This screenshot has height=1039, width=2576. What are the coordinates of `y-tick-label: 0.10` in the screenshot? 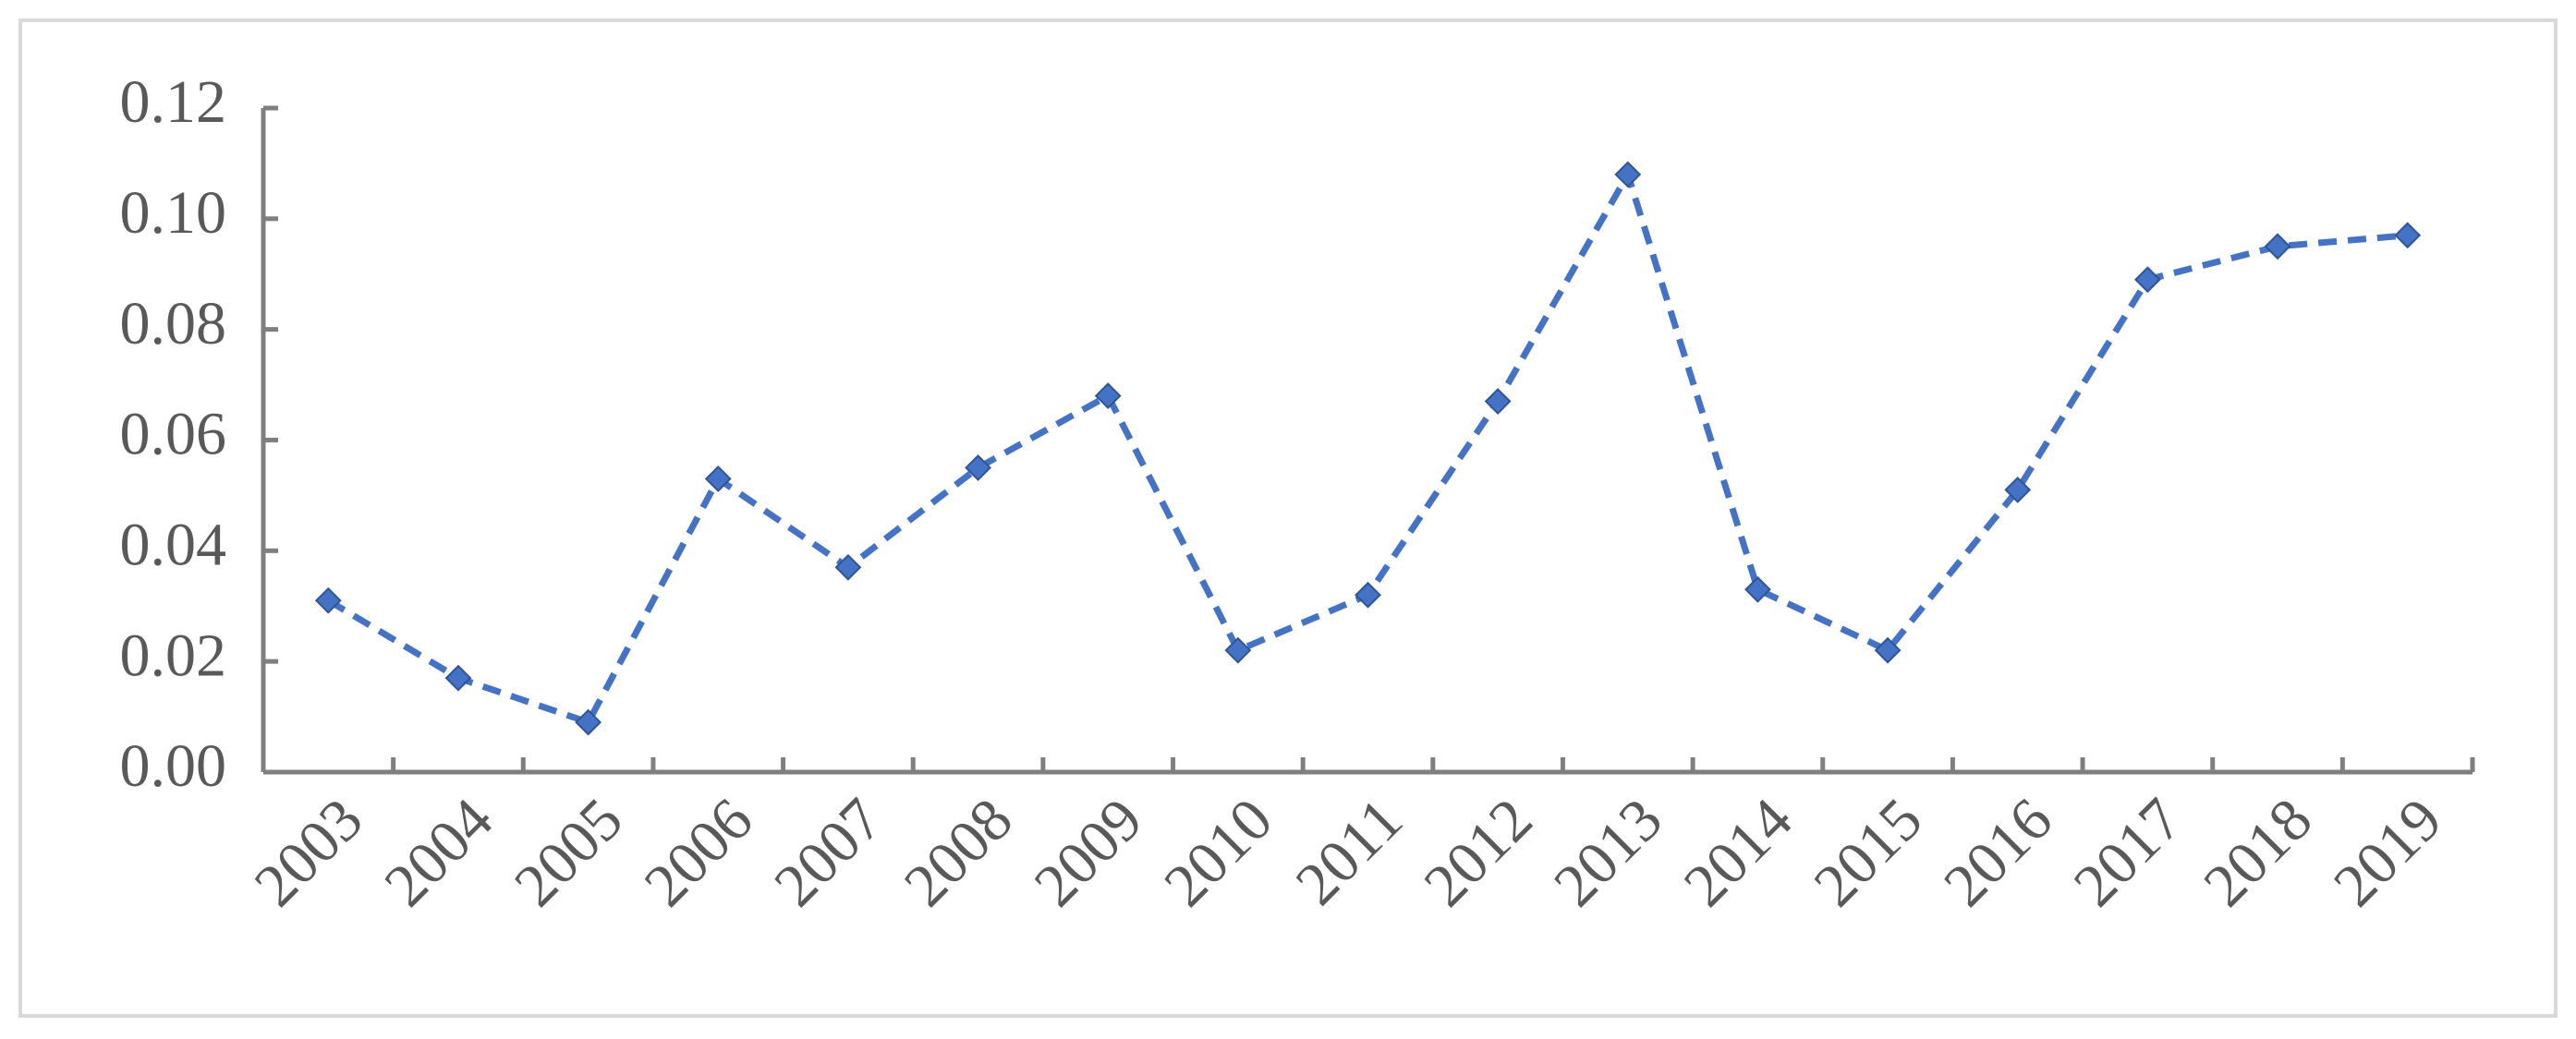 It's located at (173, 213).